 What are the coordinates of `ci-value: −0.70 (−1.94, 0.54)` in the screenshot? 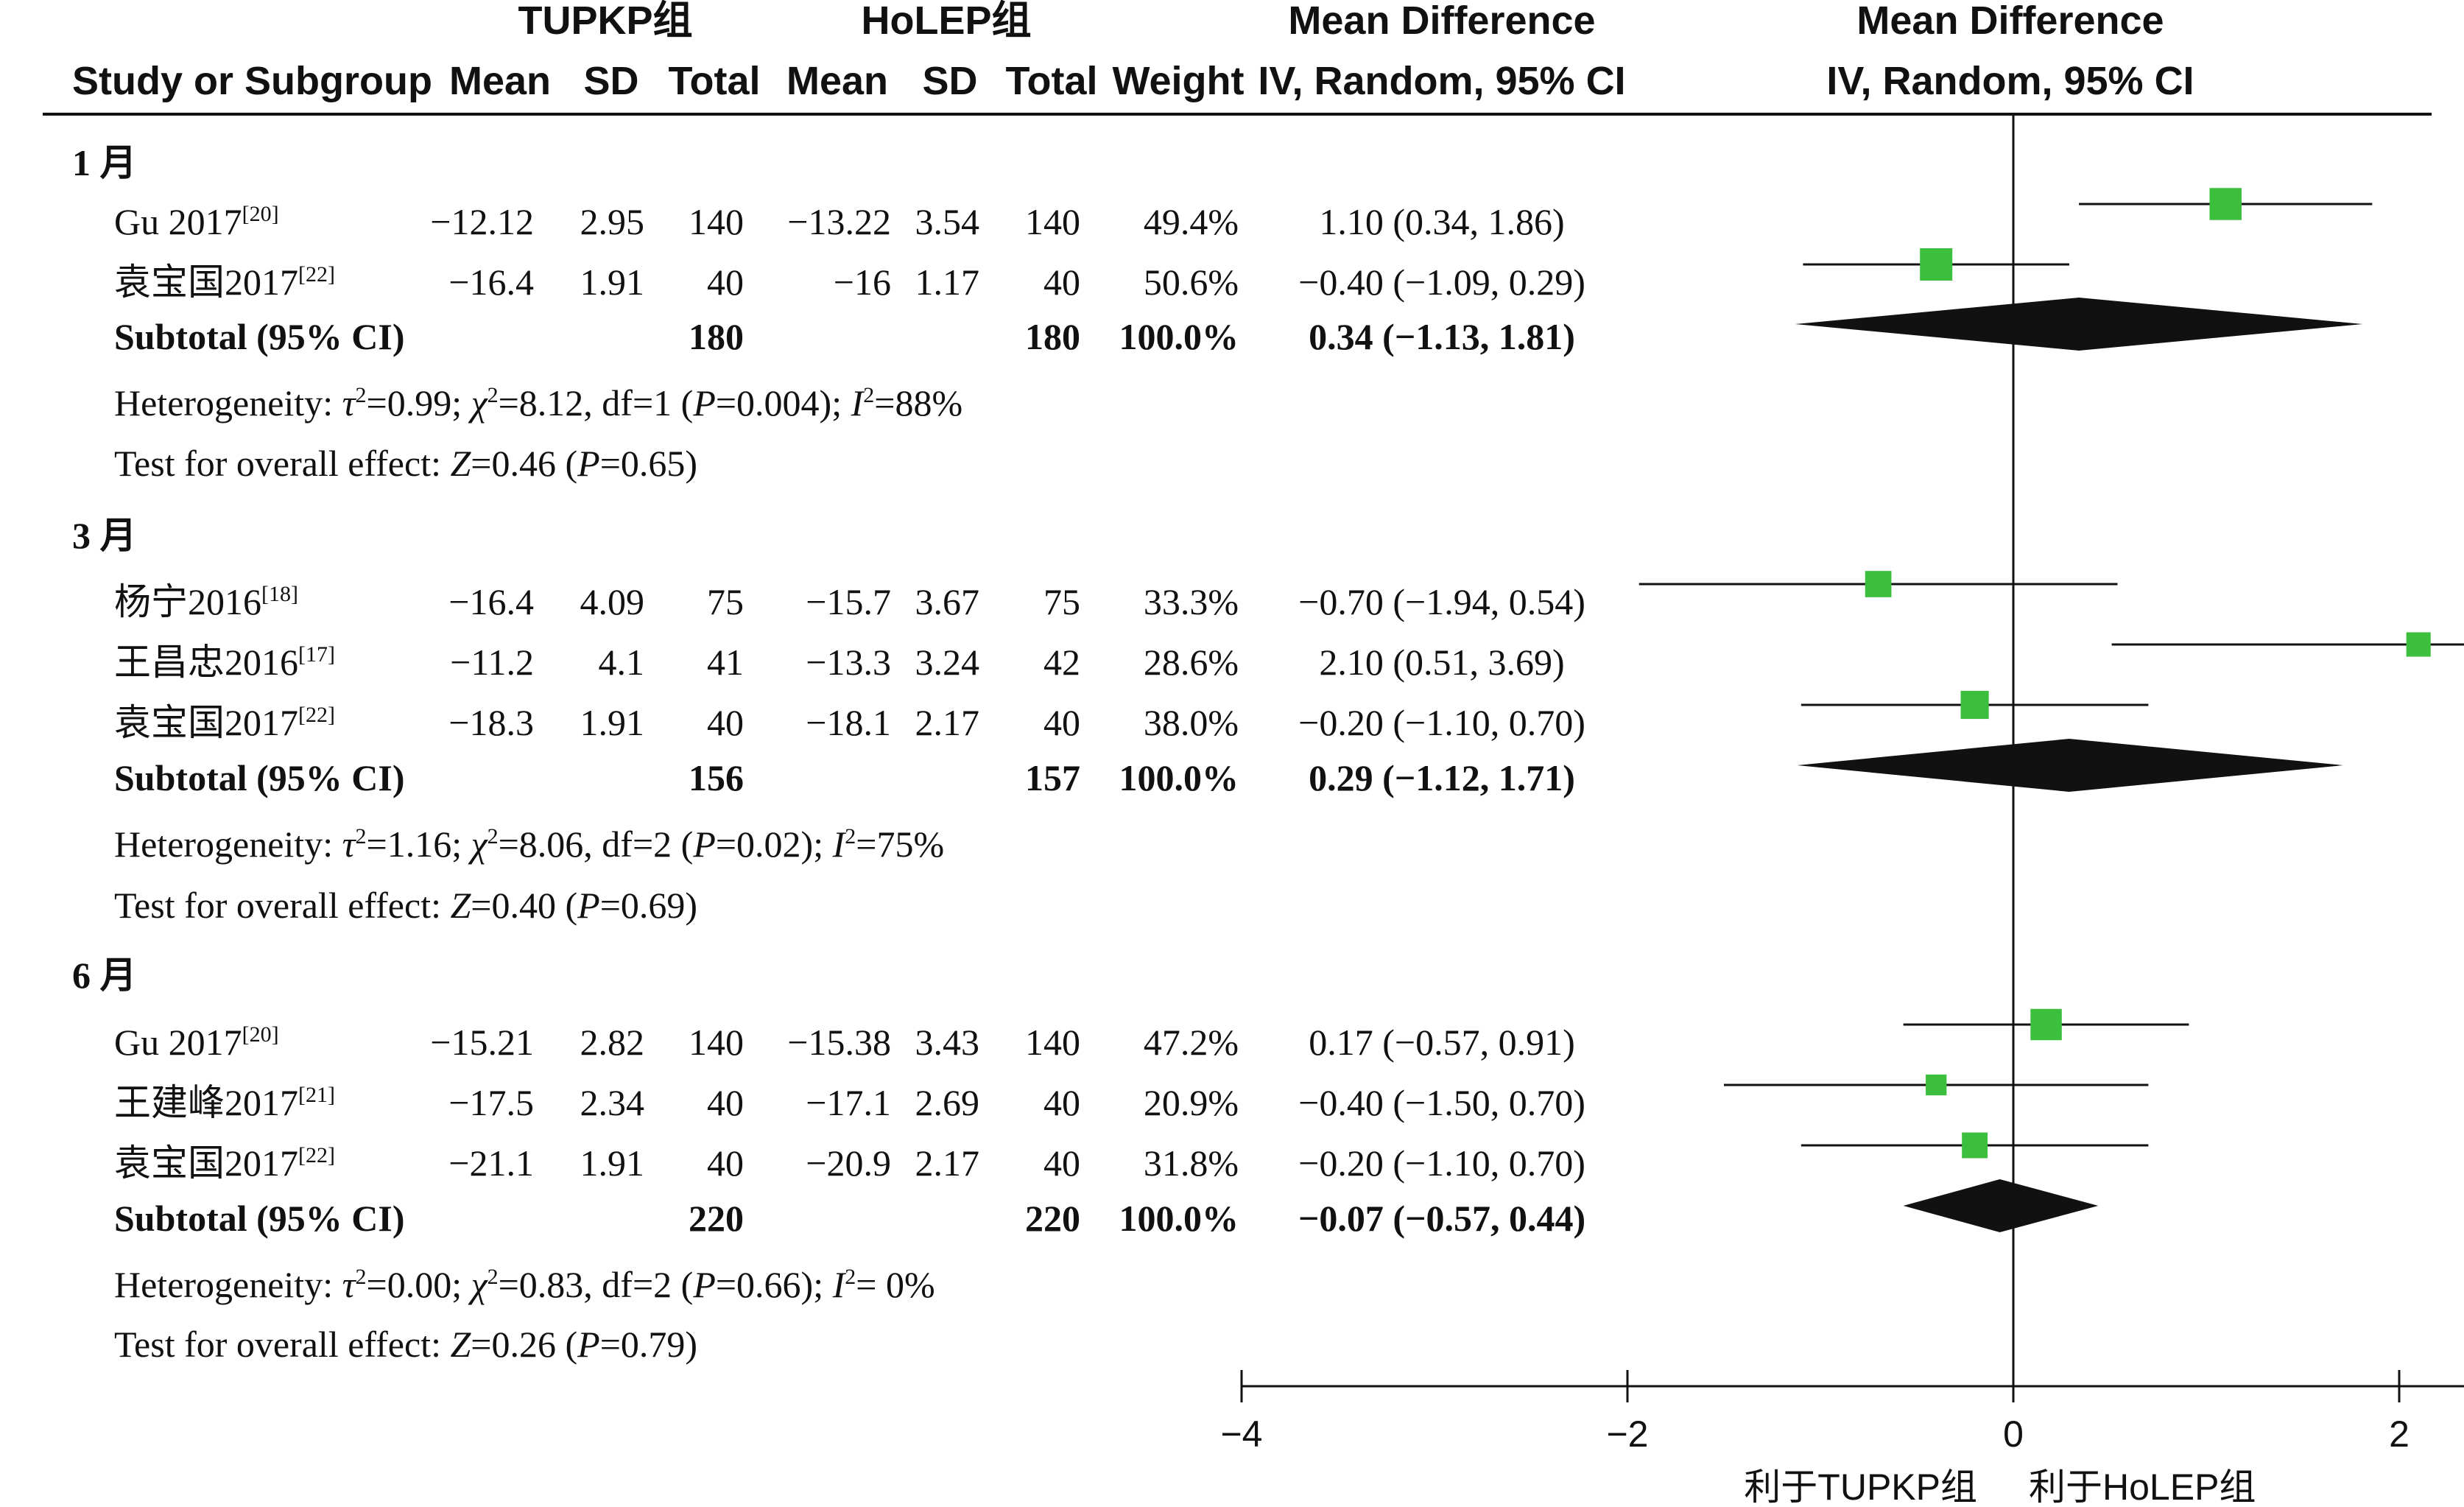 It's located at (1441, 601).